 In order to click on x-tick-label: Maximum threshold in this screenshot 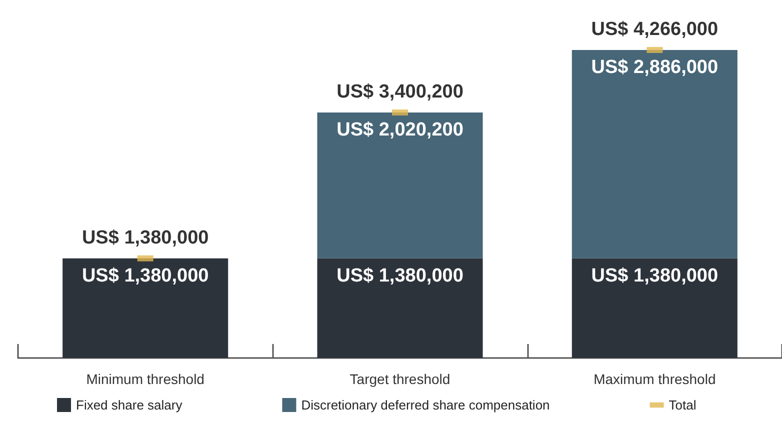, I will do `click(655, 379)`.